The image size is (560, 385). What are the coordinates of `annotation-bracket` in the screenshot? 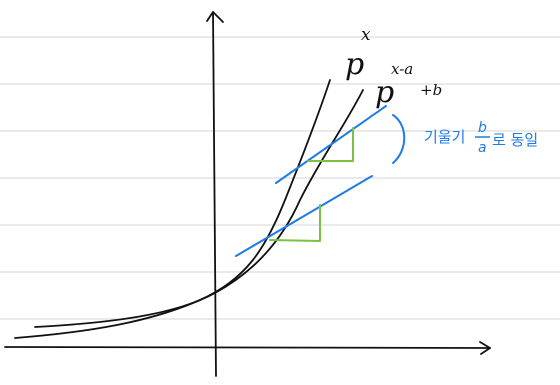 It's located at (399, 139).